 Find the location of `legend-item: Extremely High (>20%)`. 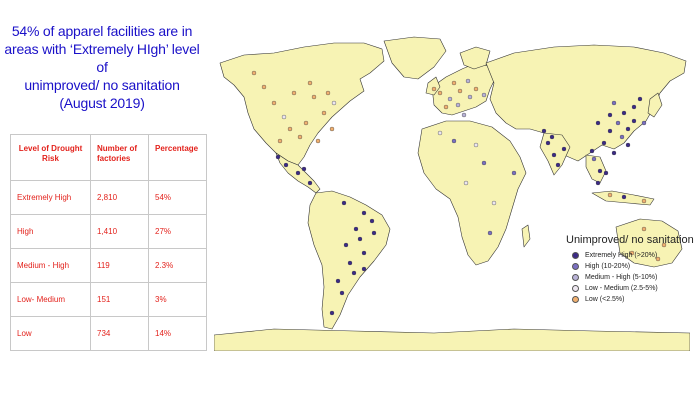

legend-item: Extremely High (>20%) is located at coordinates (631, 255).